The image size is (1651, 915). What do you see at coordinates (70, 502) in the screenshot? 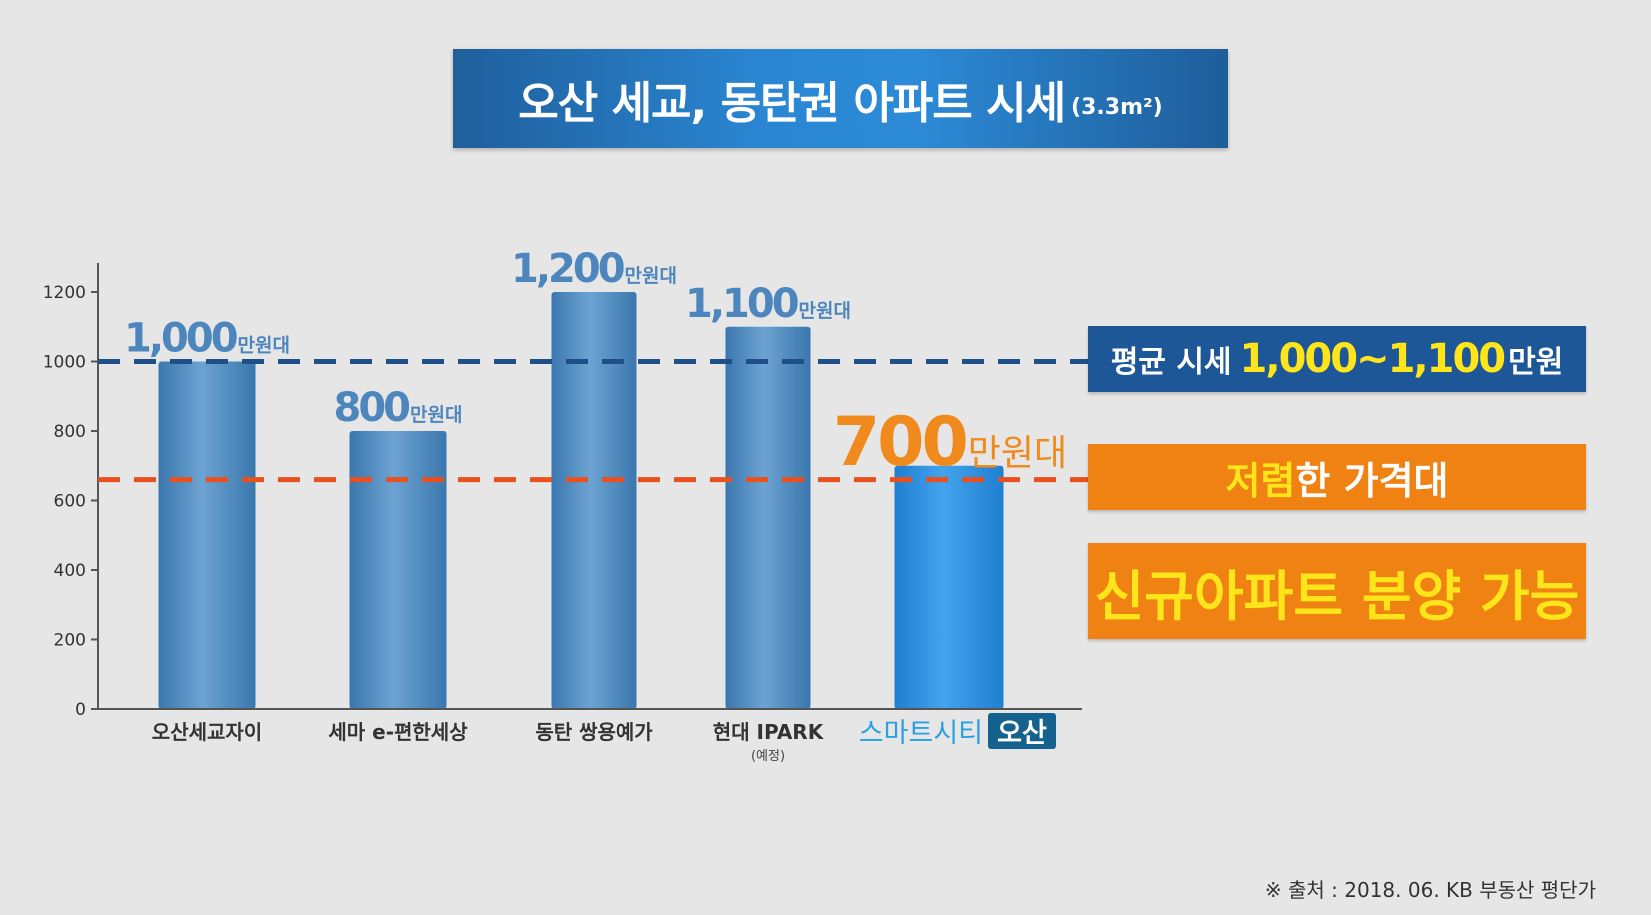
I see `y-tick-label-3: 600` at bounding box center [70, 502].